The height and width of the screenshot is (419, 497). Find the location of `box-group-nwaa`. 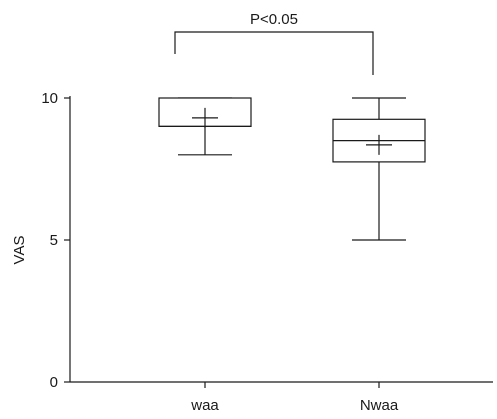

box-group-nwaa is located at coordinates (379, 169).